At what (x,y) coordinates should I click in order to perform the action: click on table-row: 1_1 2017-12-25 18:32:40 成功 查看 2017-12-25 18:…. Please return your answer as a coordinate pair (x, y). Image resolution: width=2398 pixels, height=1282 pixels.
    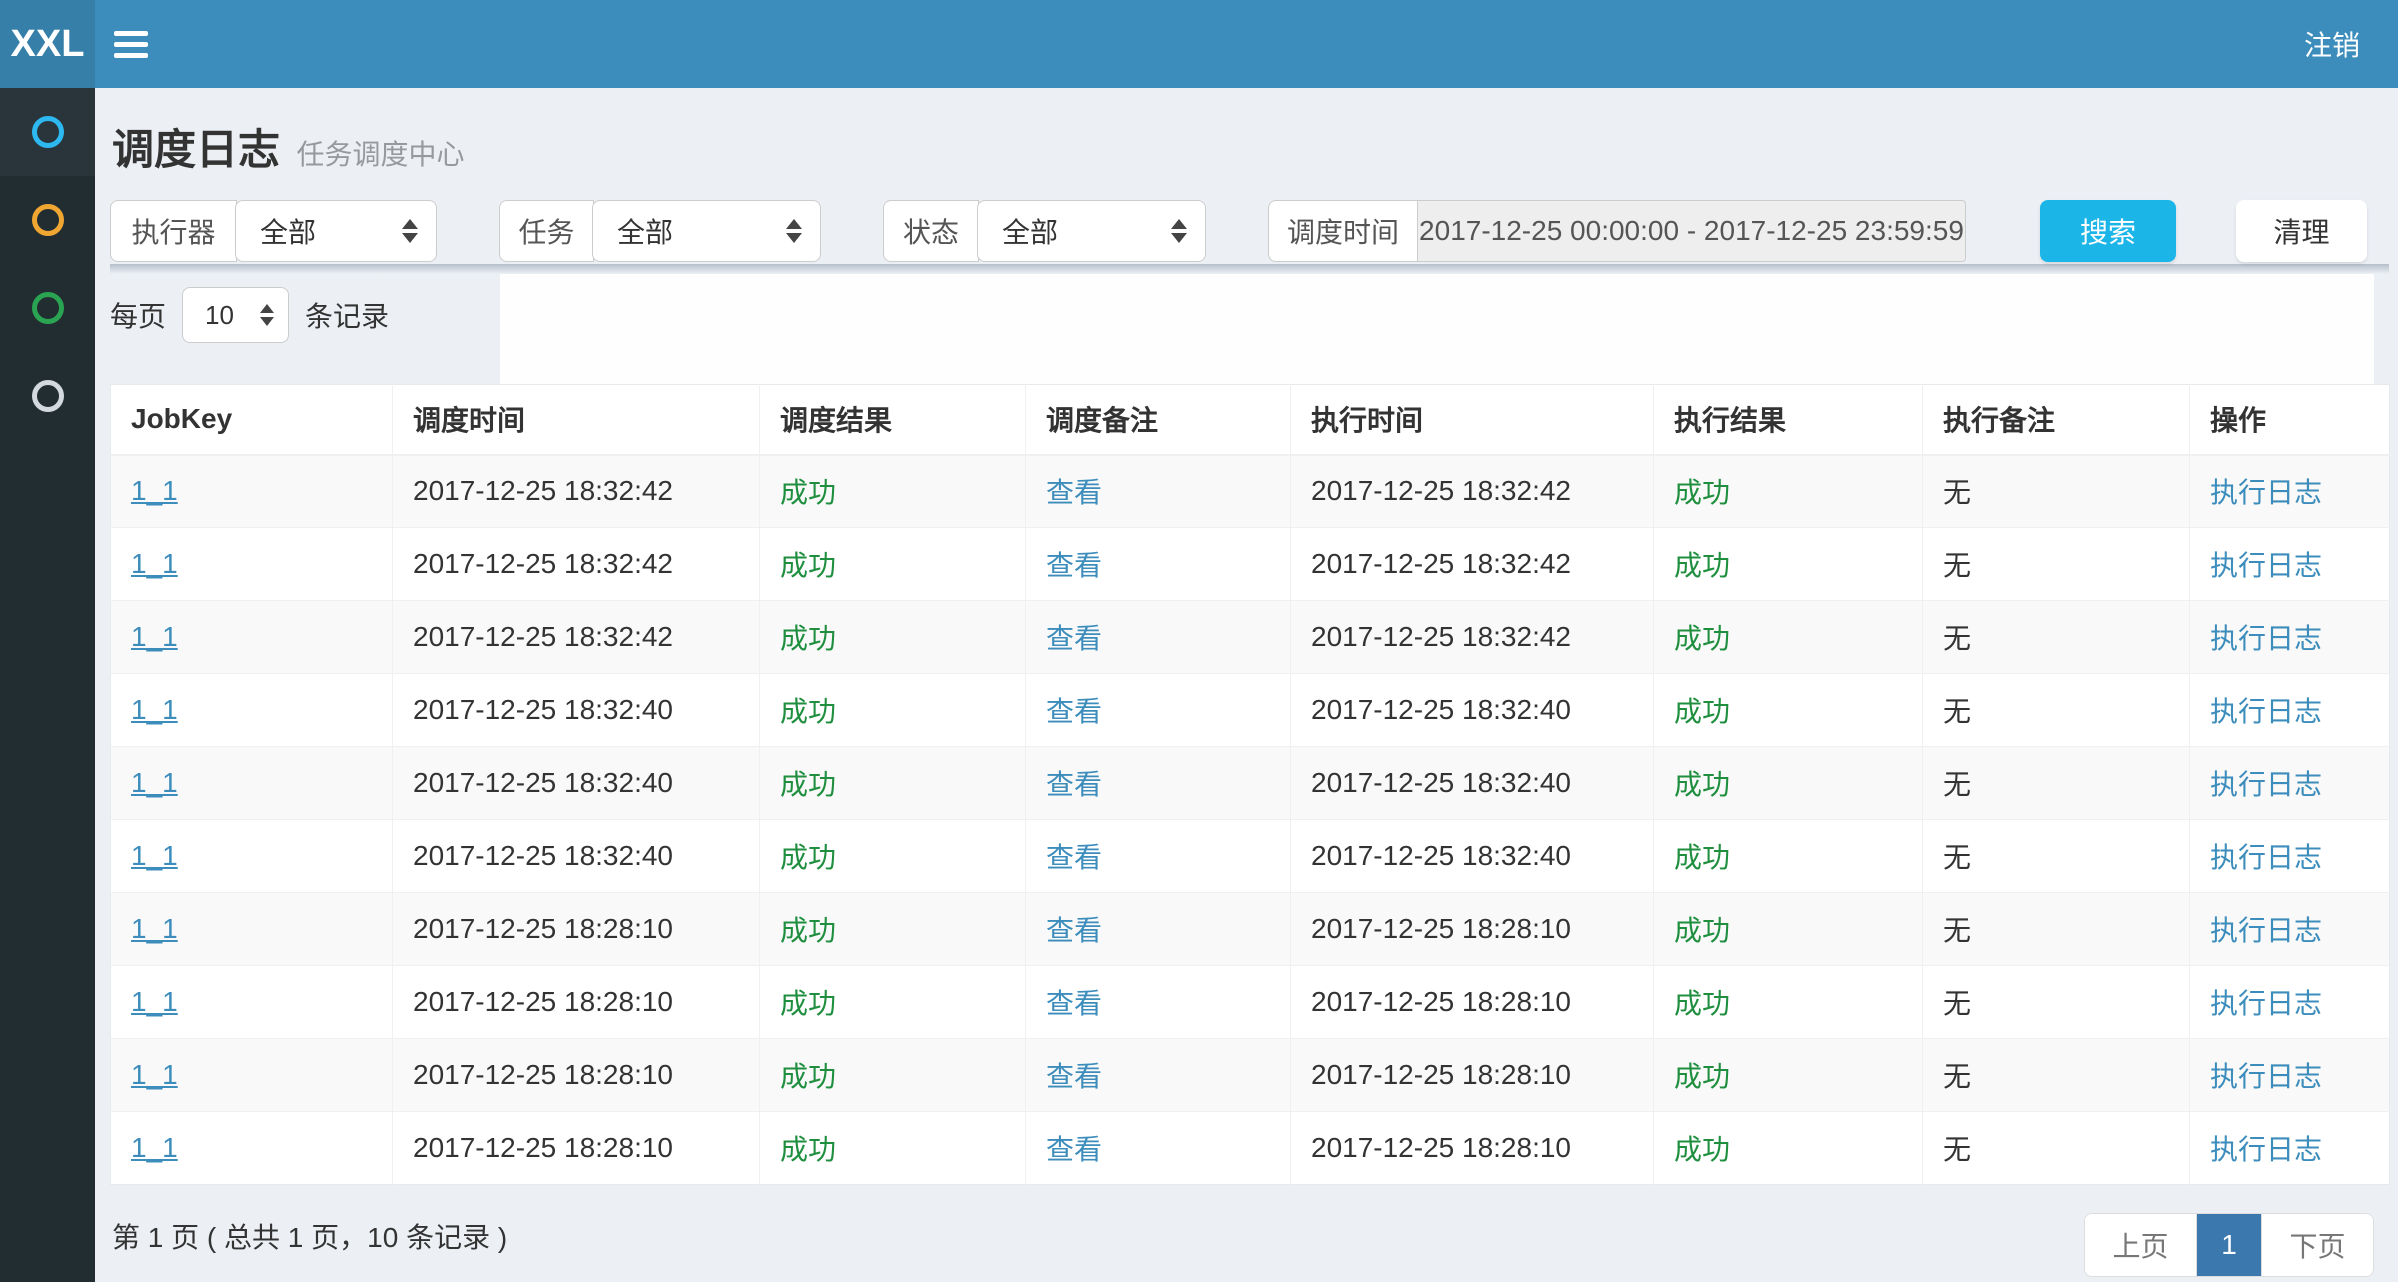
    Looking at the image, I should click on (1250, 783).